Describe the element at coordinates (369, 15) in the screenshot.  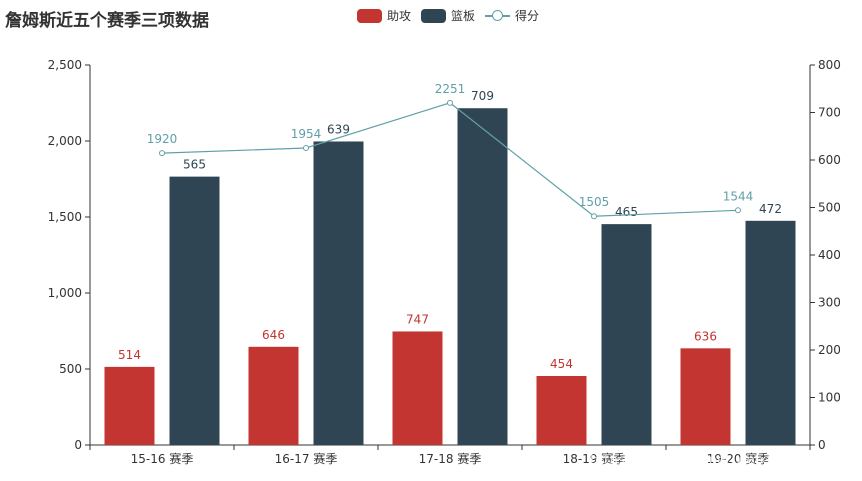
I see `legend-swatch-assists` at that location.